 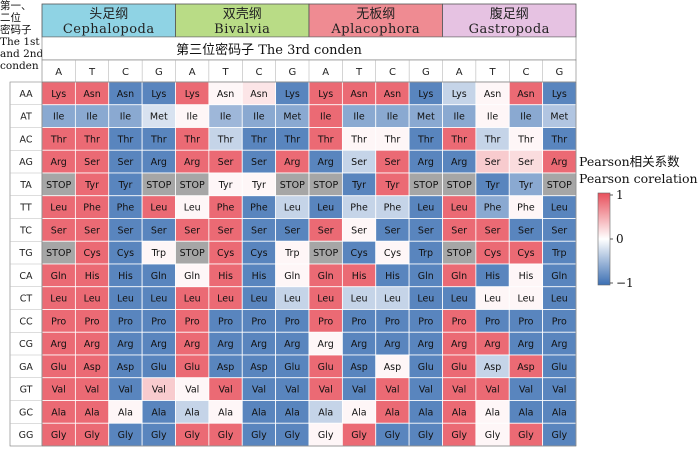 I want to click on cell-label: Asp, so click(x=258, y=367).